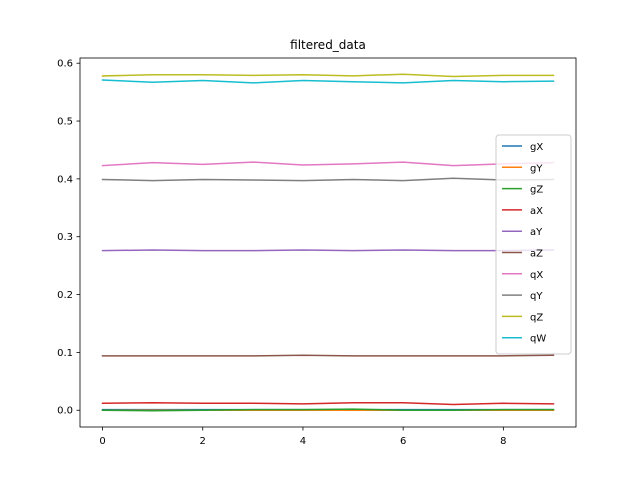 This screenshot has width=640, height=485. Describe the element at coordinates (536, 275) in the screenshot. I see `legend-label-qX: qX` at that location.